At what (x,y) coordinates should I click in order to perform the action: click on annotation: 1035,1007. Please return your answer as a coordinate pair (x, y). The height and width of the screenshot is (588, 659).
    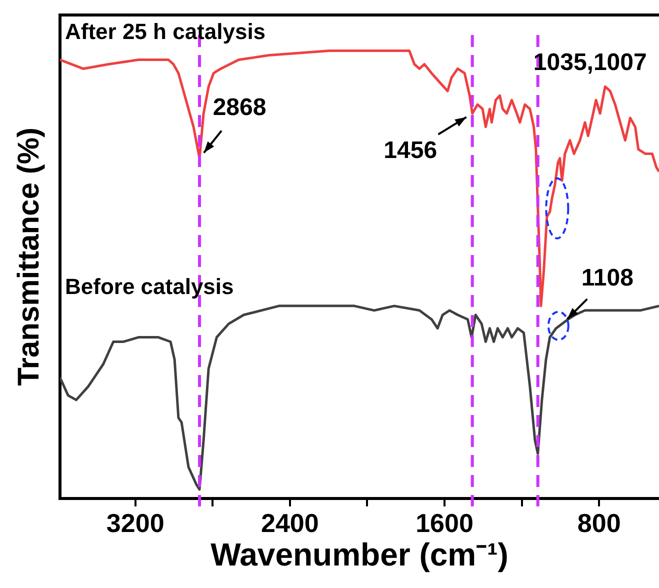
    Looking at the image, I should click on (590, 62).